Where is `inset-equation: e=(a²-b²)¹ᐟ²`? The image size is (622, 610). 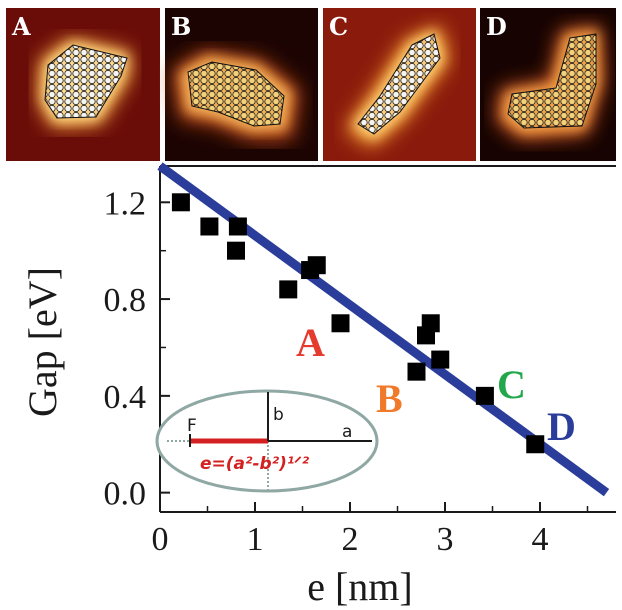 inset-equation: e=(a²-b²)¹ᐟ² is located at coordinates (255, 464).